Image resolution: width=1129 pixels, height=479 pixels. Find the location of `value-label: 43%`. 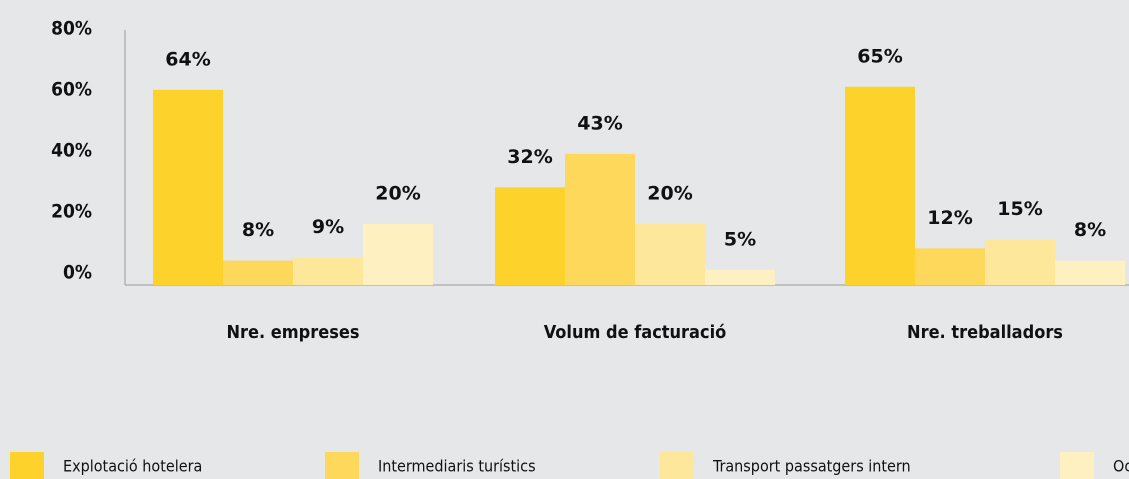

value-label: 43% is located at coordinates (599, 123).